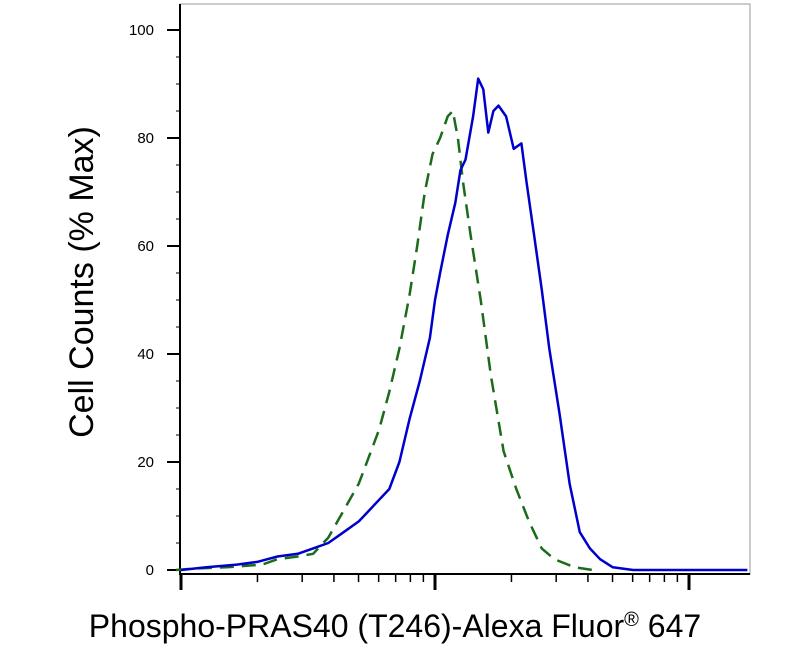  What do you see at coordinates (145, 138) in the screenshot?
I see `y-tick-label: 80` at bounding box center [145, 138].